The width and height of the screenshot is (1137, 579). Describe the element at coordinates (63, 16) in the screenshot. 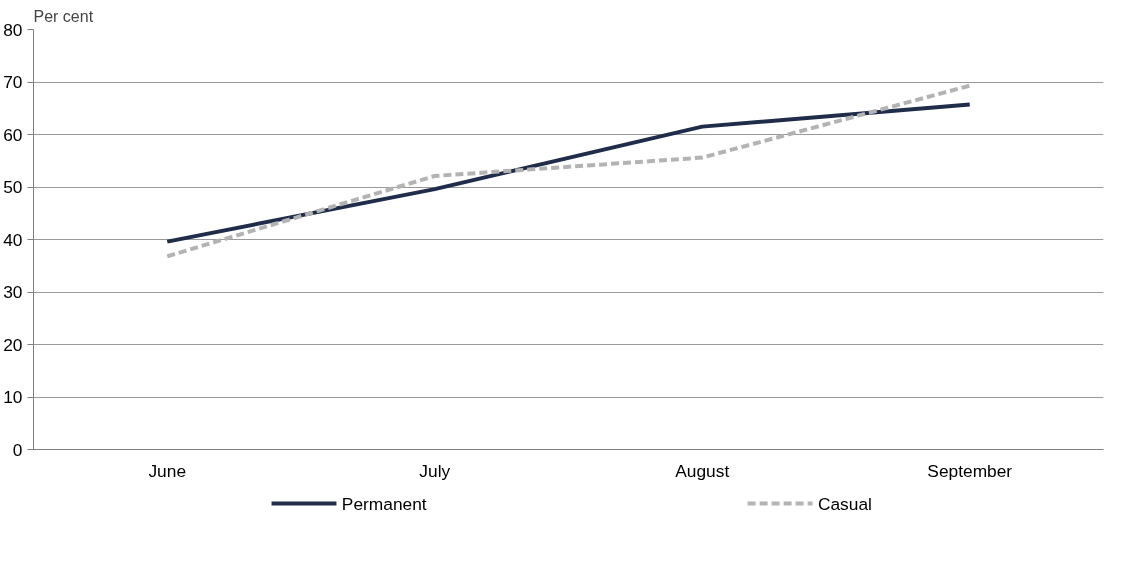

I see `y-axis-title: Per cent` at that location.